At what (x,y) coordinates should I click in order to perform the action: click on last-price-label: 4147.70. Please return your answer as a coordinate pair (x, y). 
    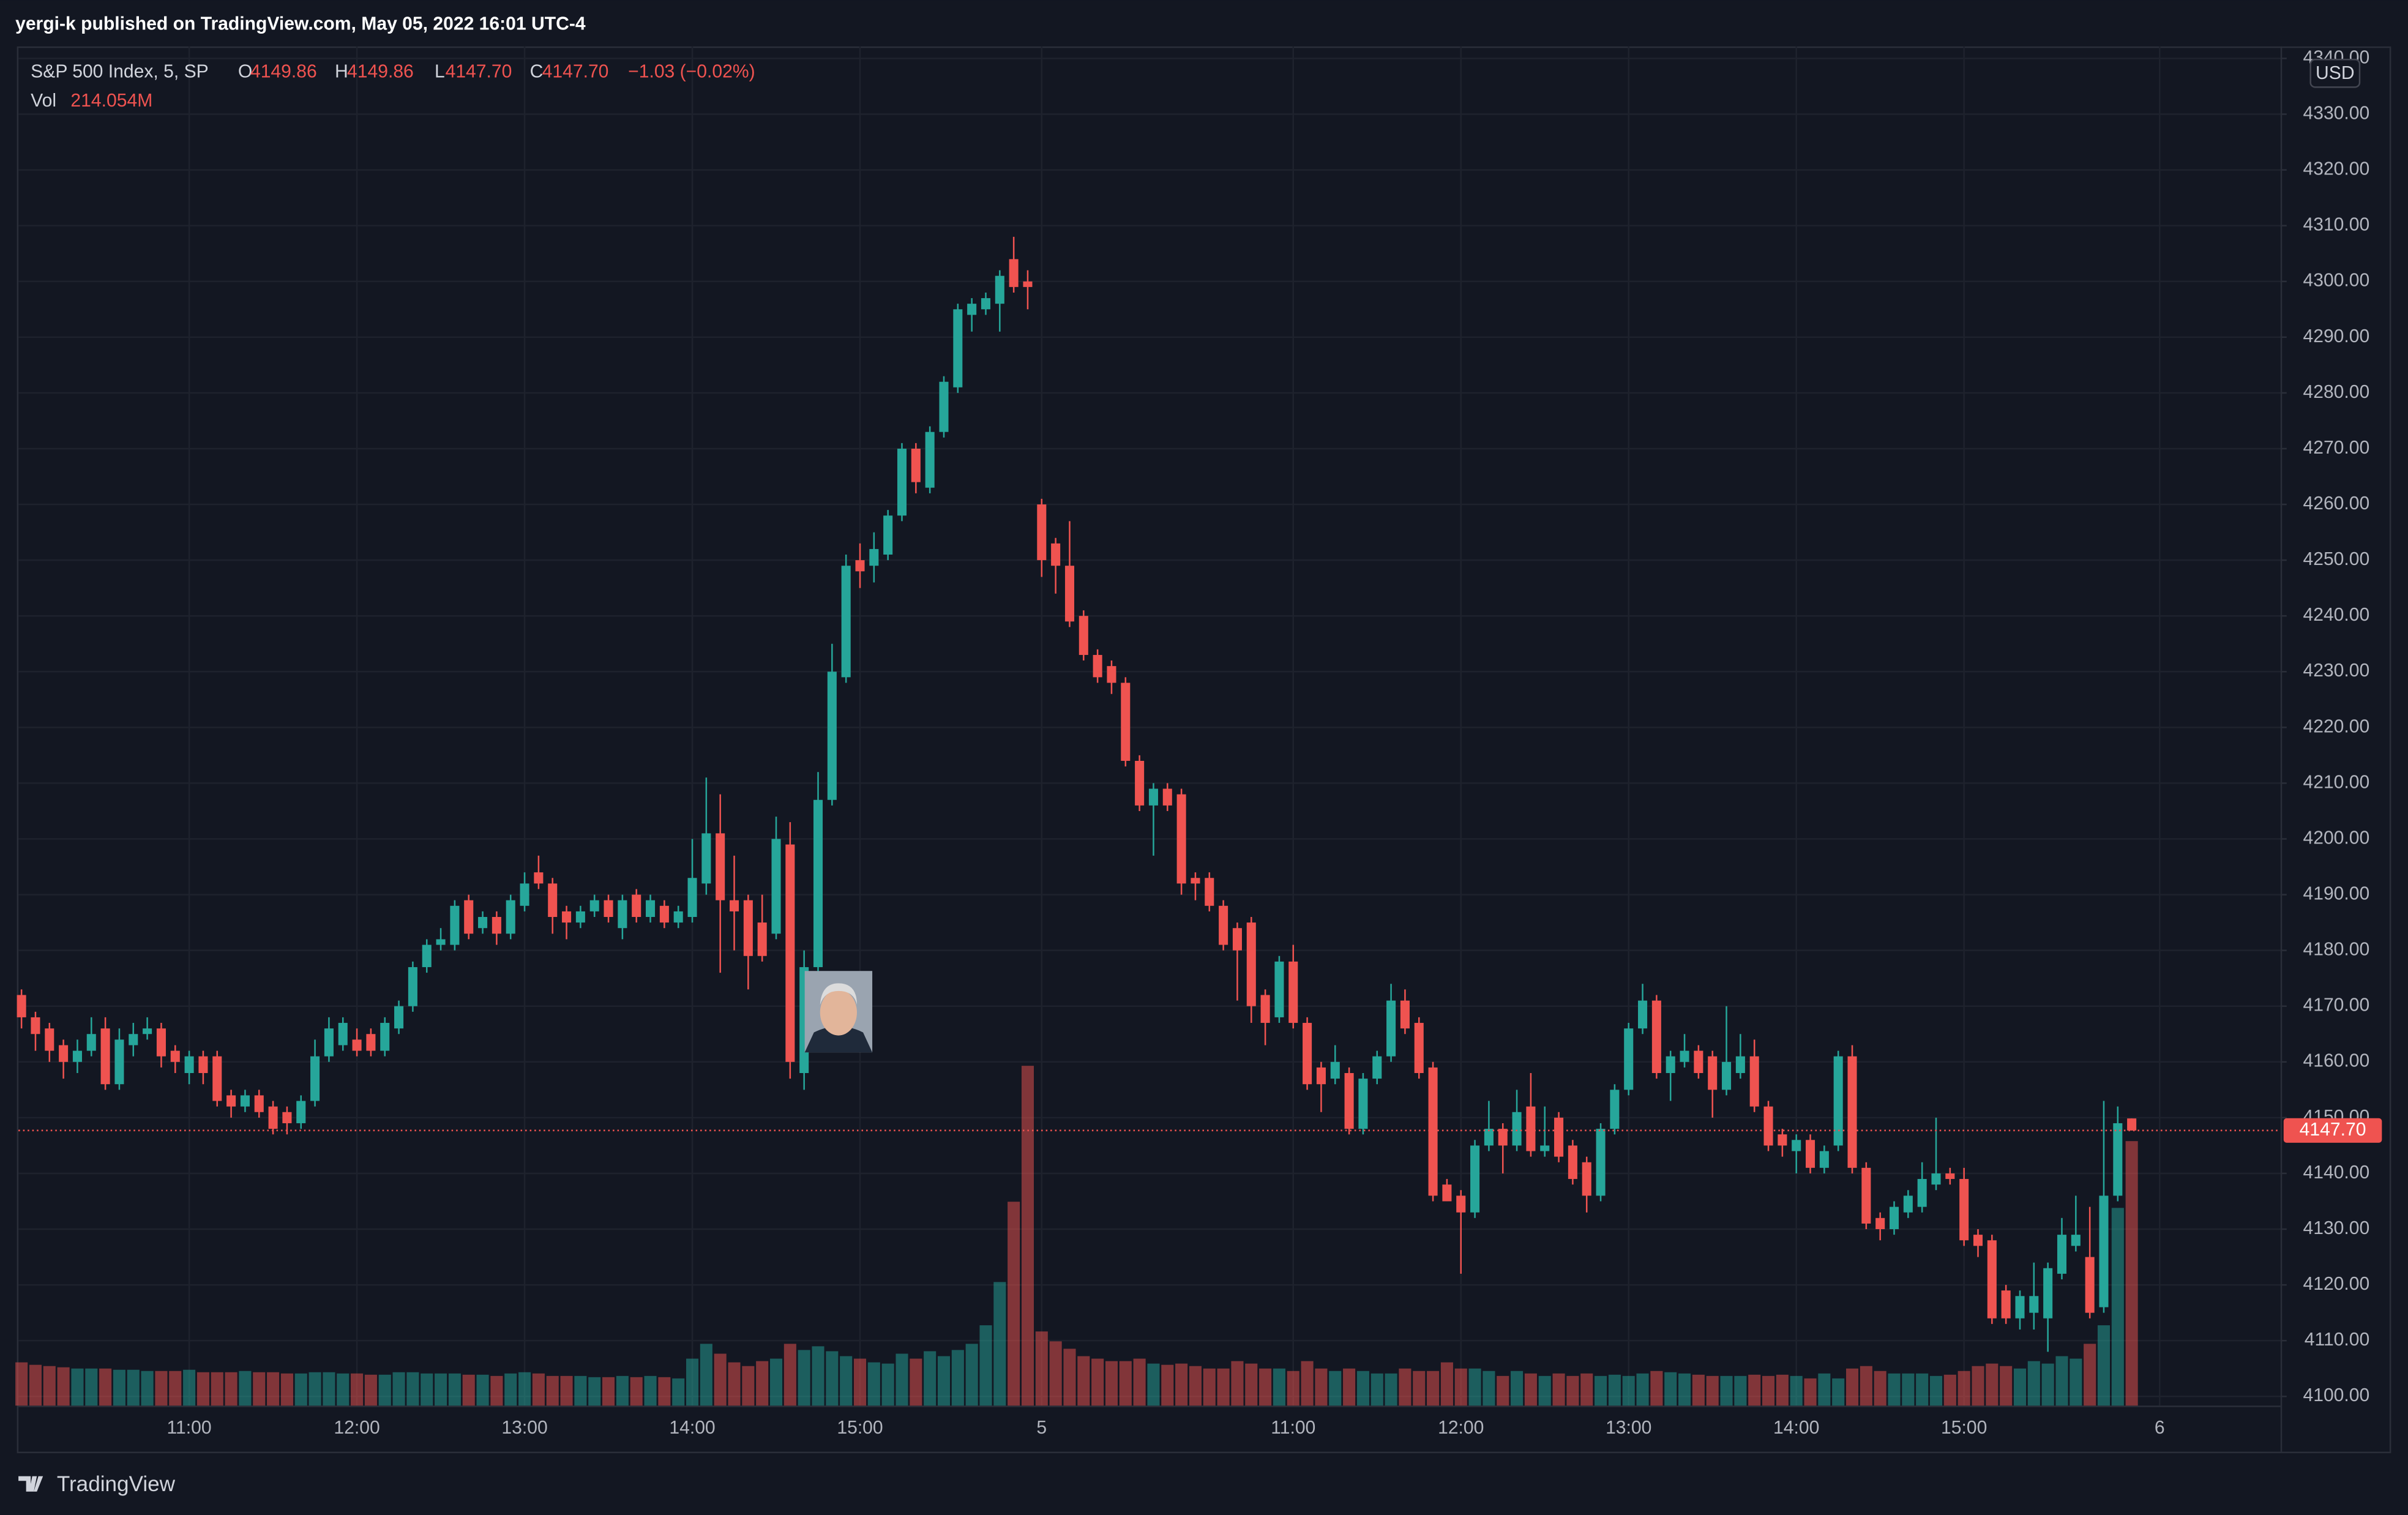
    Looking at the image, I should click on (2333, 1130).